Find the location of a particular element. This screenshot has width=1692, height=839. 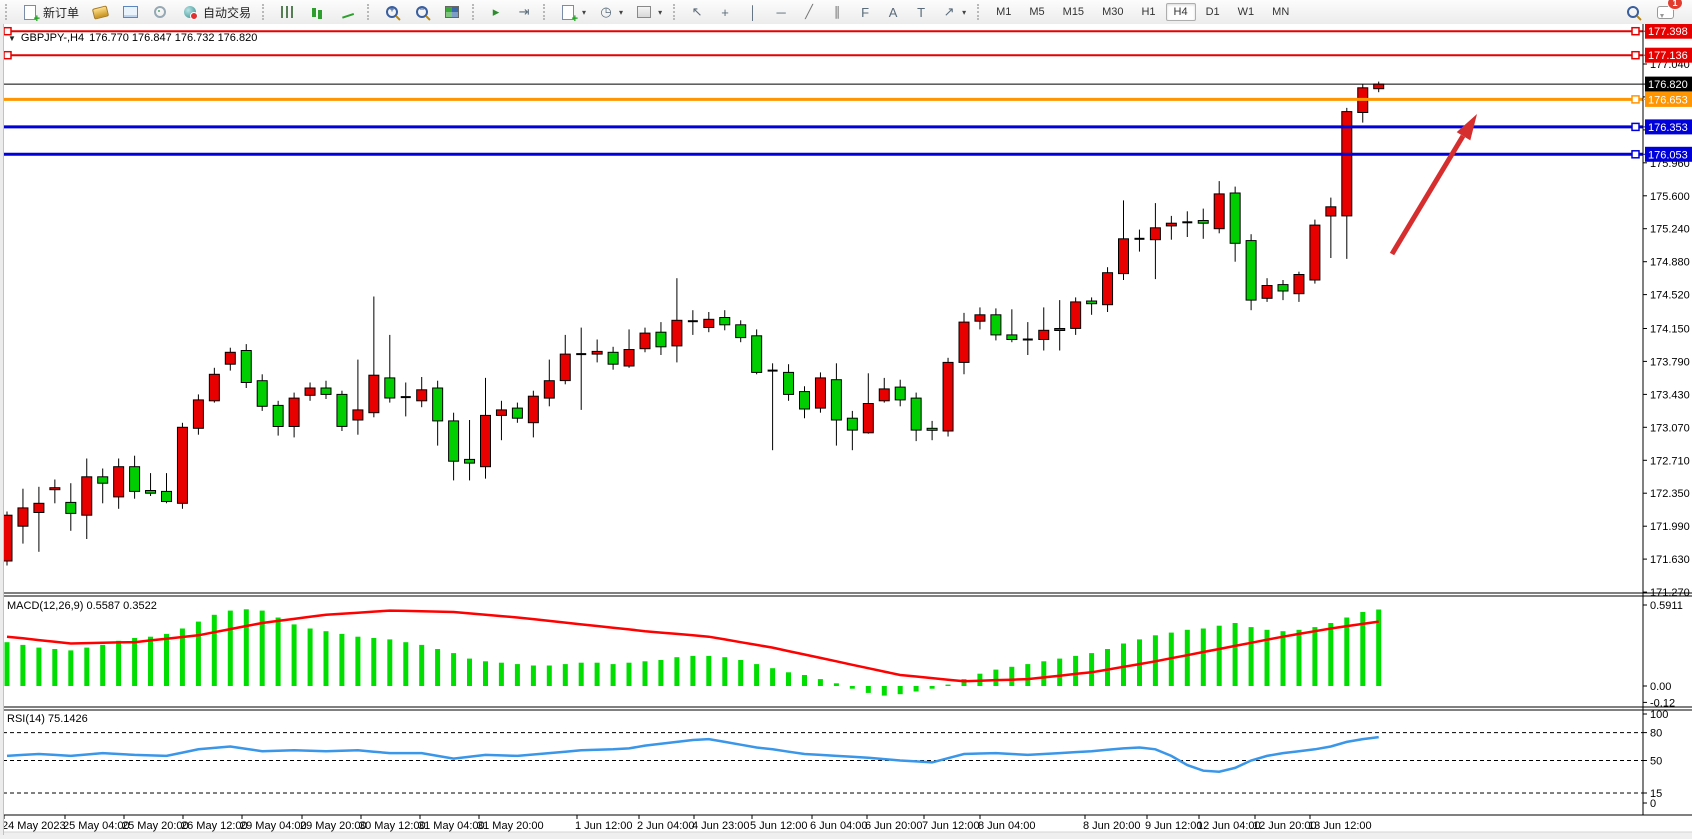

new-chart-icon is located at coordinates (130, 12).